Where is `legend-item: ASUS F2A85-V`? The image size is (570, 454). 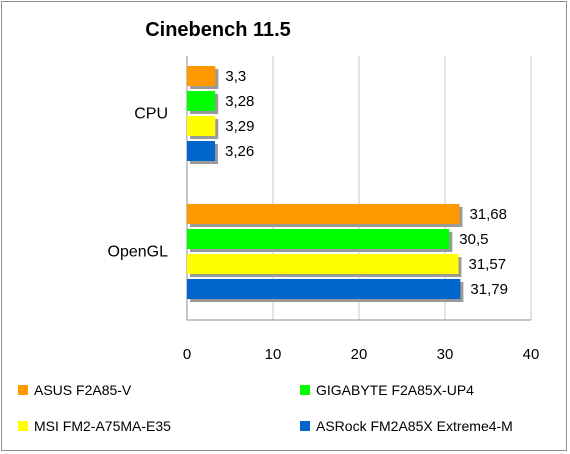 legend-item: ASUS F2A85-V is located at coordinates (74, 390).